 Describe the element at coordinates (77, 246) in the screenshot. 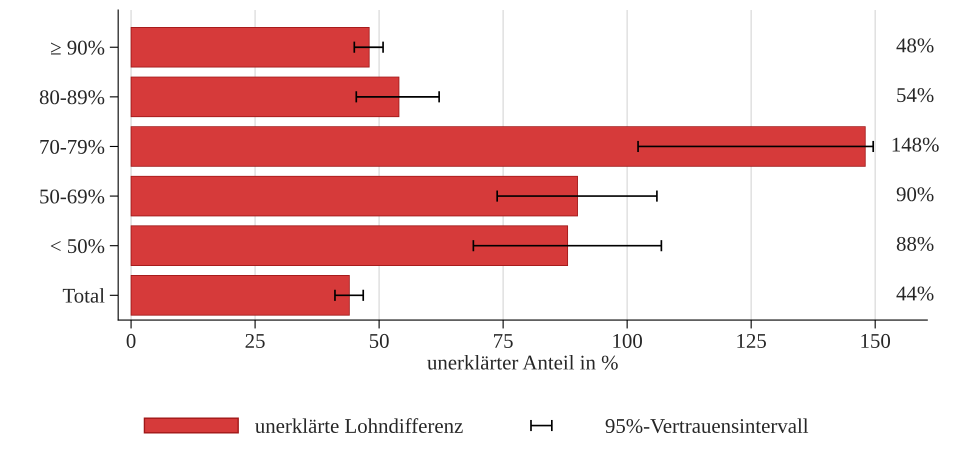

I see `y-tick-label: < 50%` at that location.